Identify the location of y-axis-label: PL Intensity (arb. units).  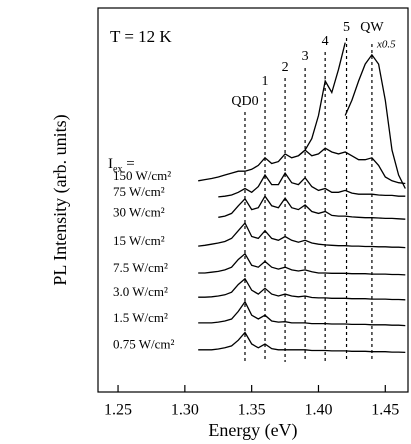
(60, 199).